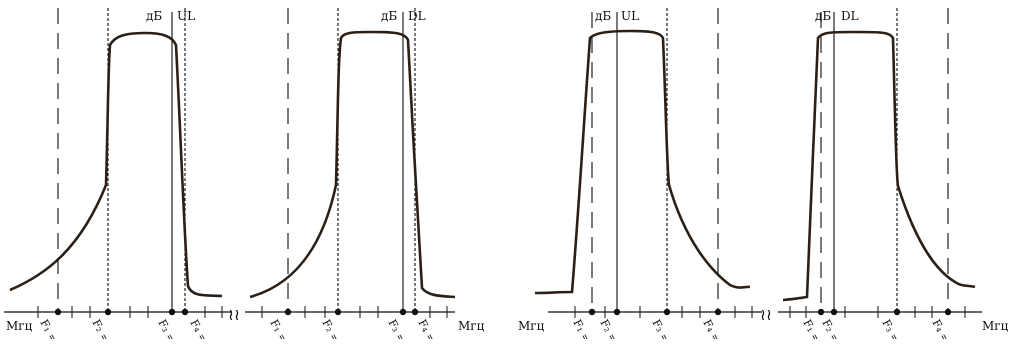 The image size is (1016, 344). What do you see at coordinates (630, 16) in the screenshot?
I see `right-ul-tag: UL` at bounding box center [630, 16].